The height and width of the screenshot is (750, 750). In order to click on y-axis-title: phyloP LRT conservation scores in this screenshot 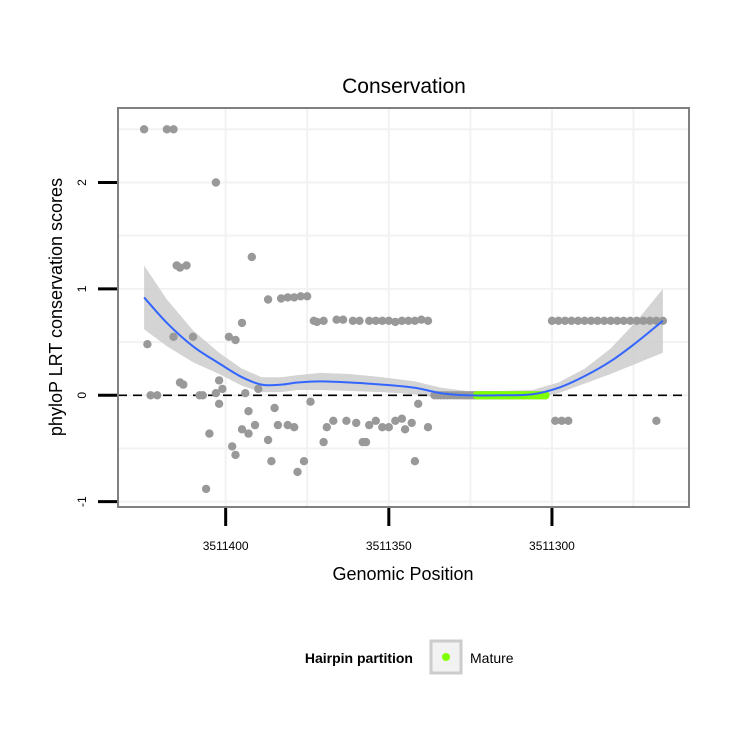, I will do `click(56, 307)`.